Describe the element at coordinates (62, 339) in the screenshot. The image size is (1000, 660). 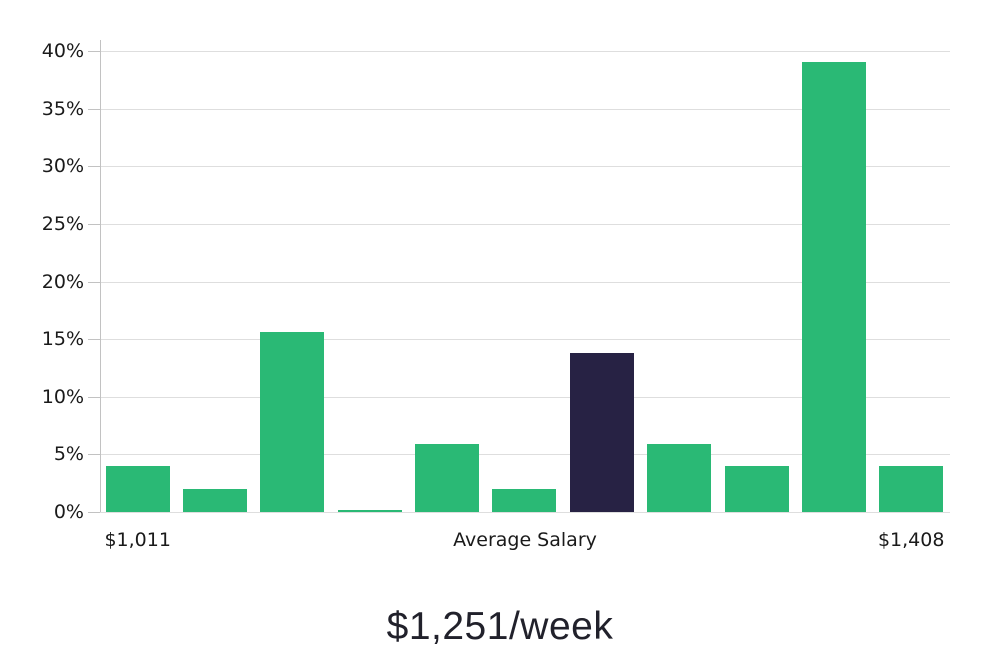
I see `y-tick-label: 15%` at that location.